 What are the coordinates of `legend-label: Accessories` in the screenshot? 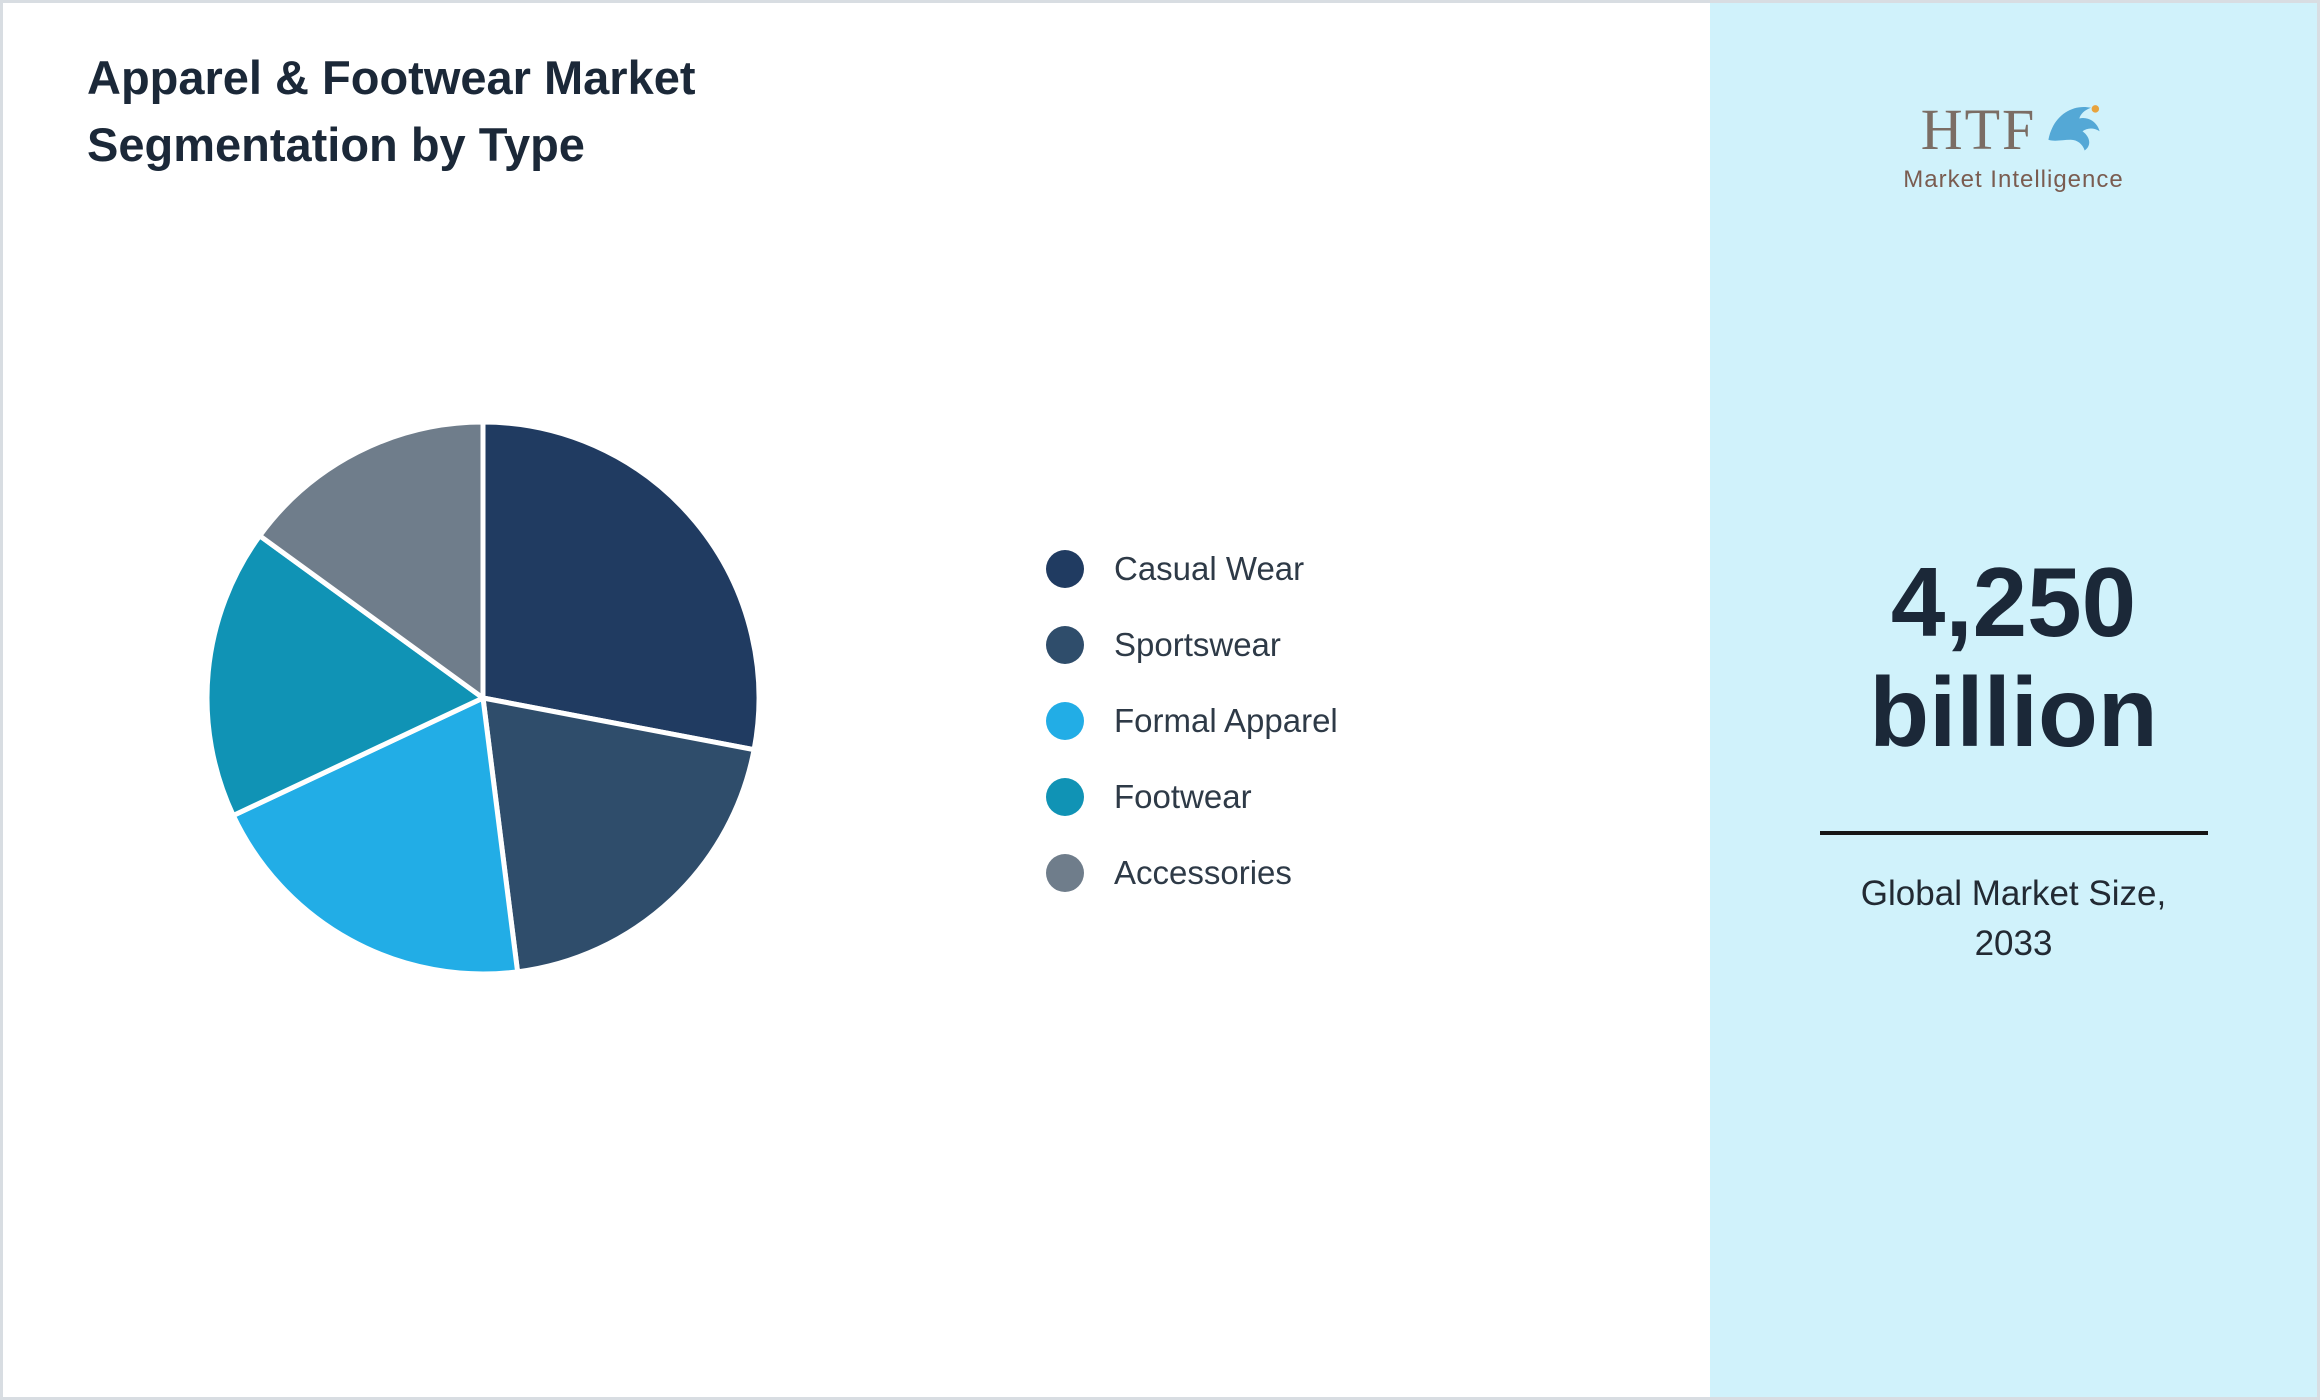 It's located at (1203, 872).